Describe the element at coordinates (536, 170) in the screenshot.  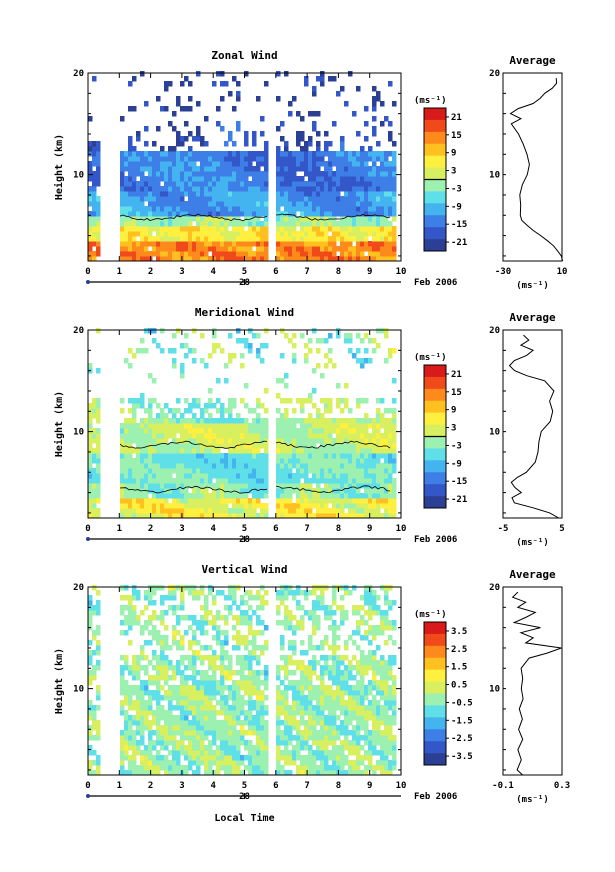
I see `profile-line` at that location.